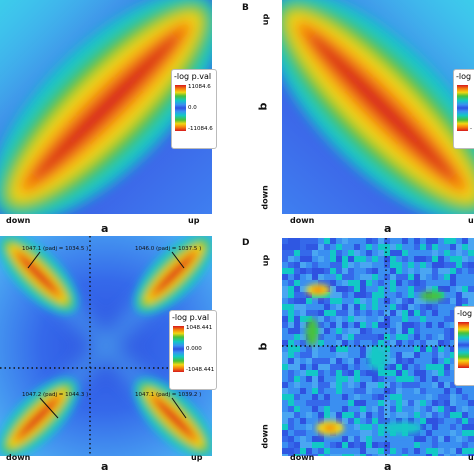 This screenshot has width=474, height=474. What do you see at coordinates (246, 243) in the screenshot?
I see `panel-d-letter: D` at bounding box center [246, 243].